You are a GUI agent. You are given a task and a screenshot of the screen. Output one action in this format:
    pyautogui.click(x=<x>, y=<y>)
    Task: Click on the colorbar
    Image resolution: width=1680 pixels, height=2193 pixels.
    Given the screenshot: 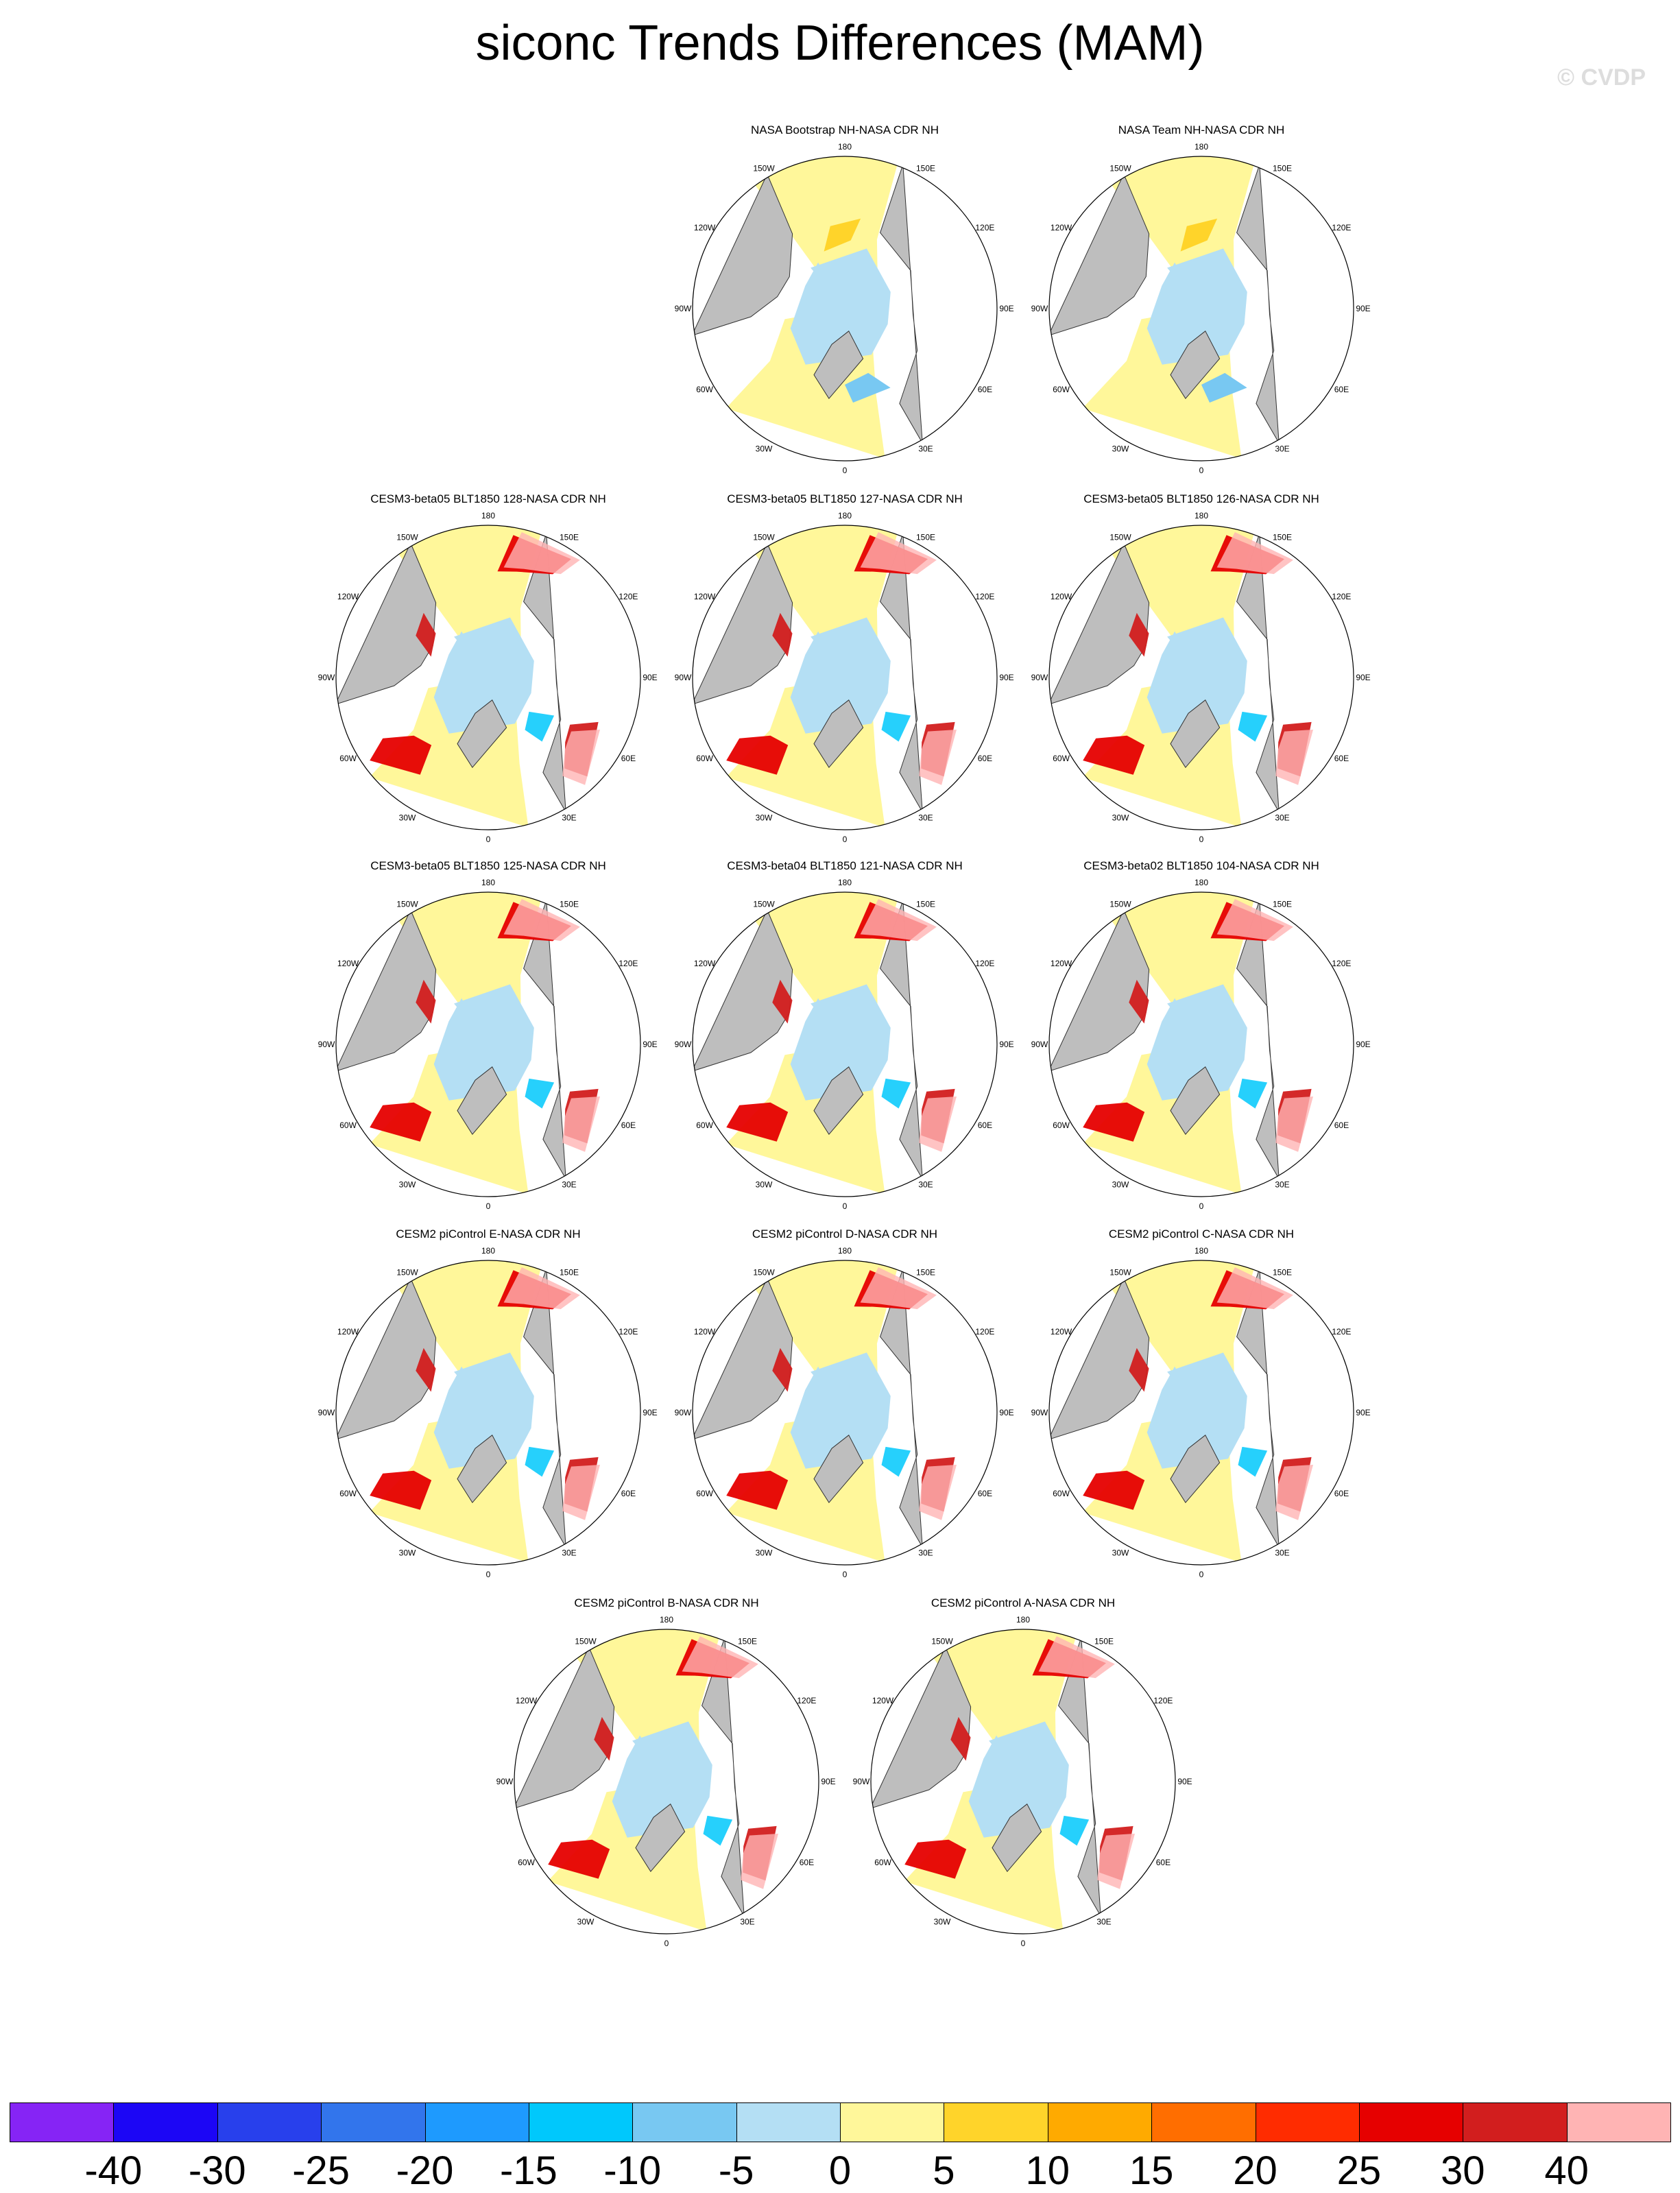 What is the action you would take?
    pyautogui.click(x=840, y=2123)
    